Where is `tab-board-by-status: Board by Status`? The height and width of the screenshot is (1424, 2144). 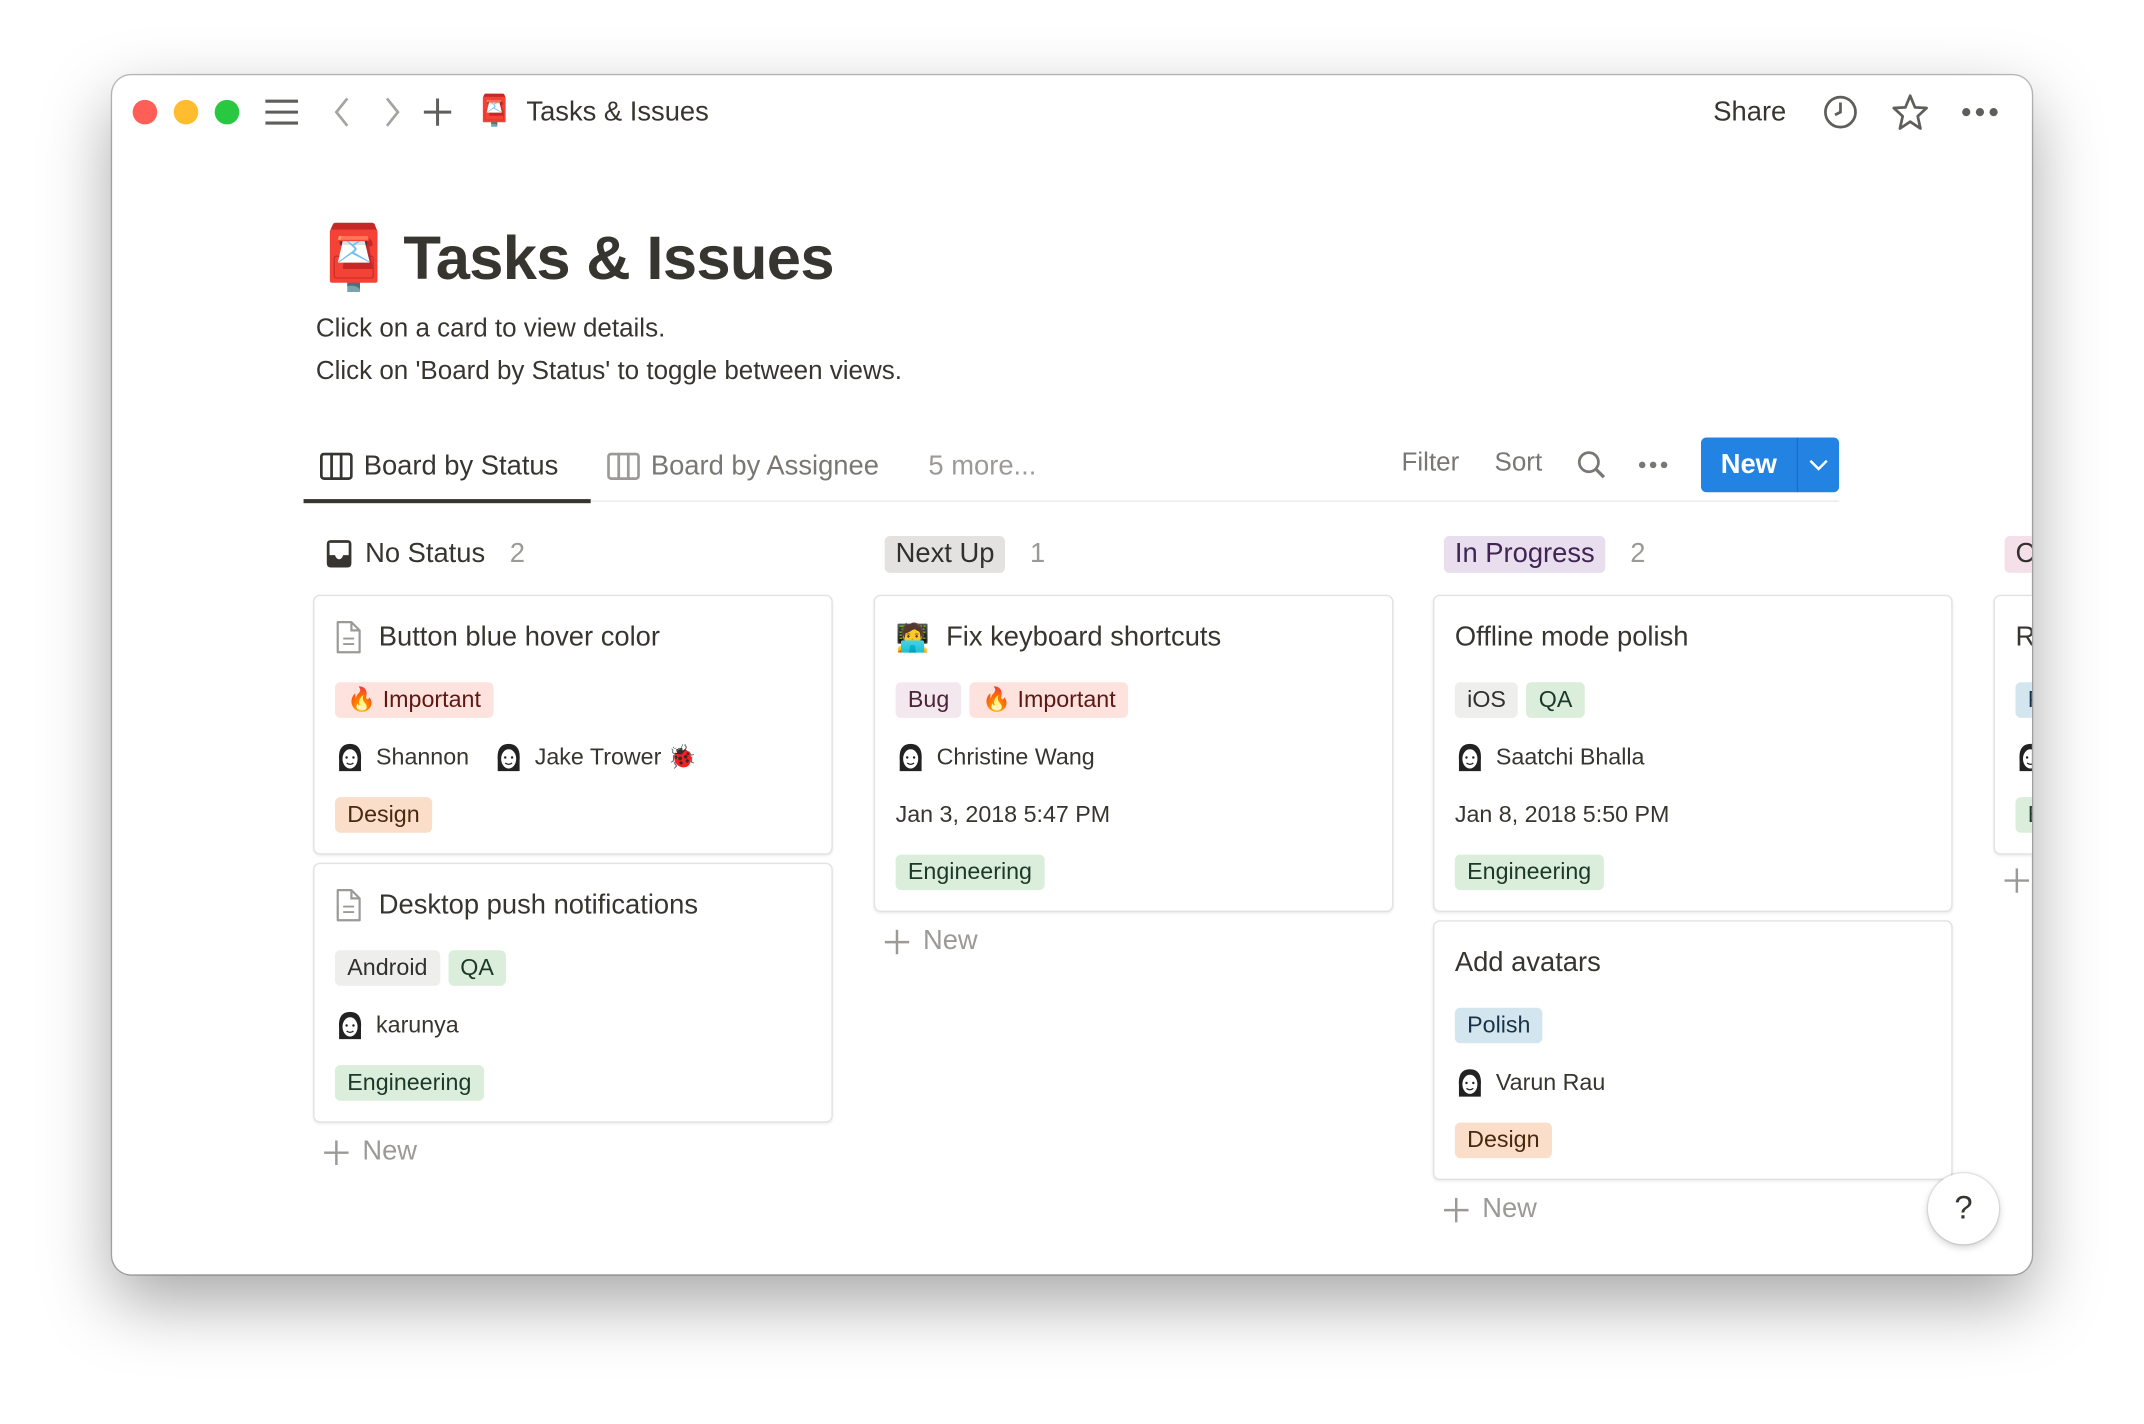 tab-board-by-status: Board by Status is located at coordinates (438, 466).